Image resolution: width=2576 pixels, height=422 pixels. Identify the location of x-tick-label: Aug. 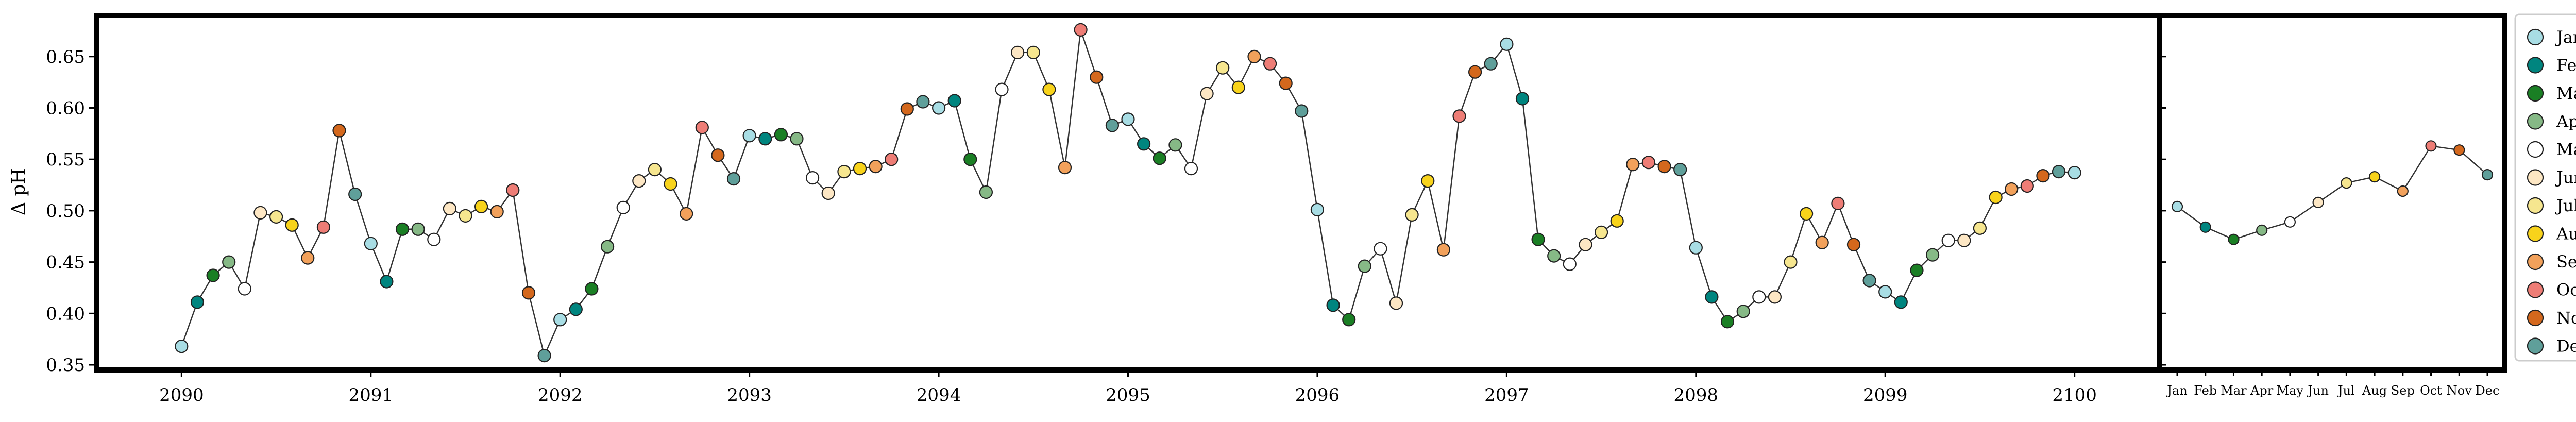
(2374, 390).